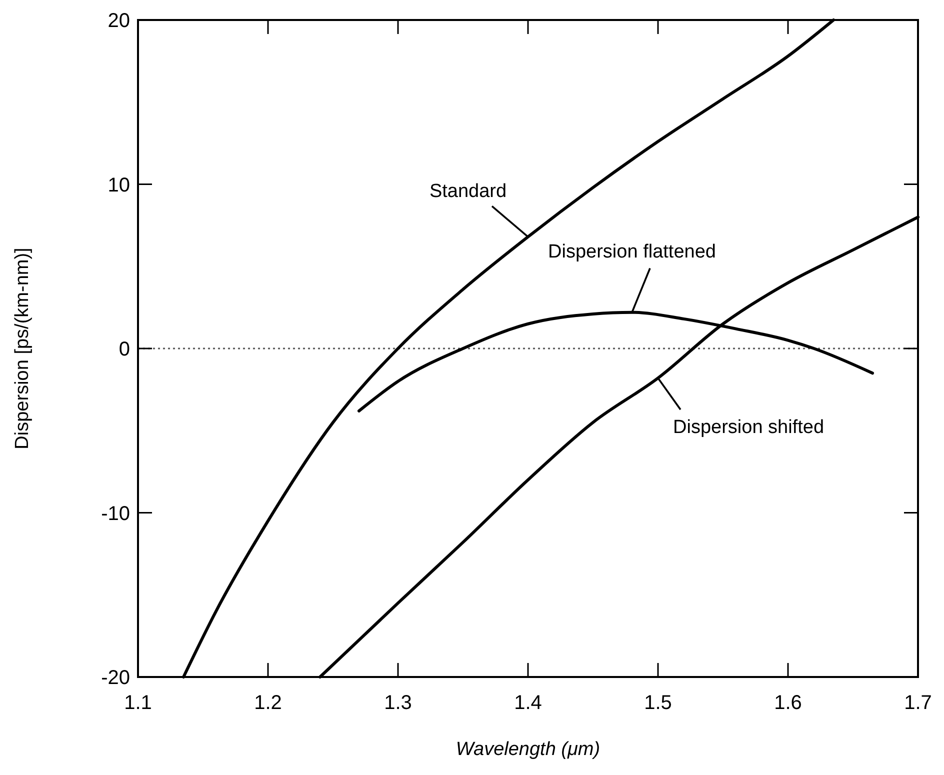 This screenshot has height=775, width=944. Describe the element at coordinates (22, 349) in the screenshot. I see `y-axis-title: Dispersion [ps/(km-nm)]` at that location.